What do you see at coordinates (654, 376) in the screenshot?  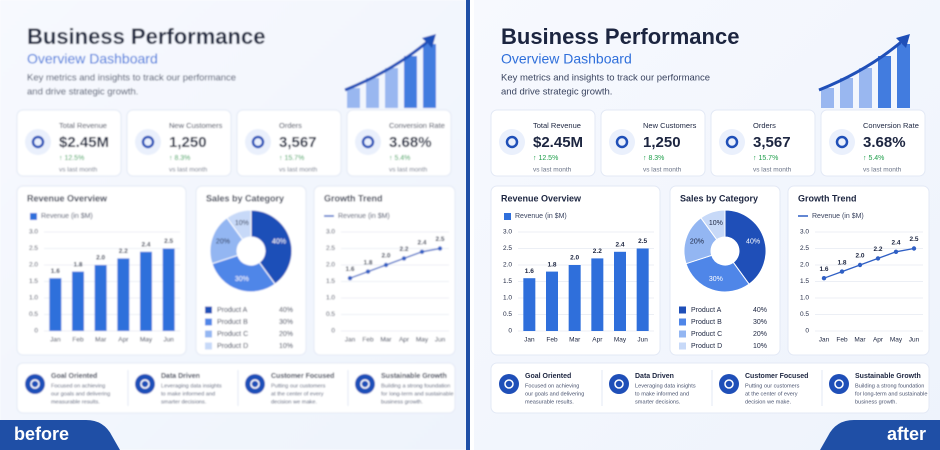 I see `feature-title: Data Driven` at bounding box center [654, 376].